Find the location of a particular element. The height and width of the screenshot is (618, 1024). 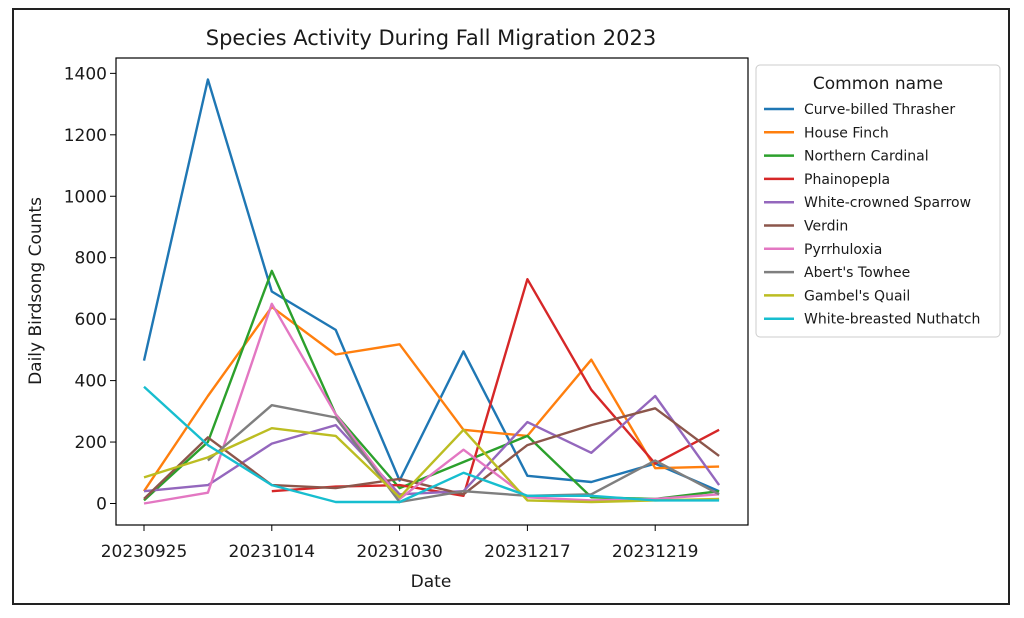

x-tick-label: 20231219 is located at coordinates (655, 552).